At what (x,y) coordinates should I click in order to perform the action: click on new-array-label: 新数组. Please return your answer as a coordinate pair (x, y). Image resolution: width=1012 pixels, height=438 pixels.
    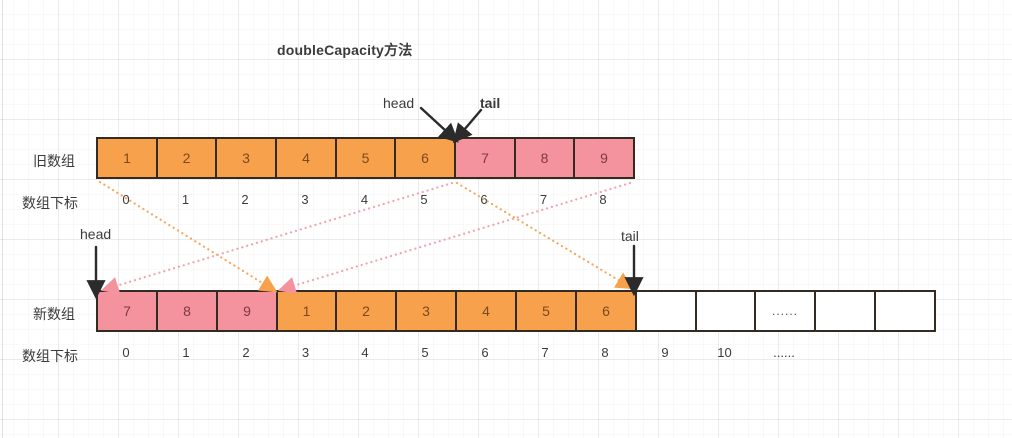
    Looking at the image, I should click on (54, 314).